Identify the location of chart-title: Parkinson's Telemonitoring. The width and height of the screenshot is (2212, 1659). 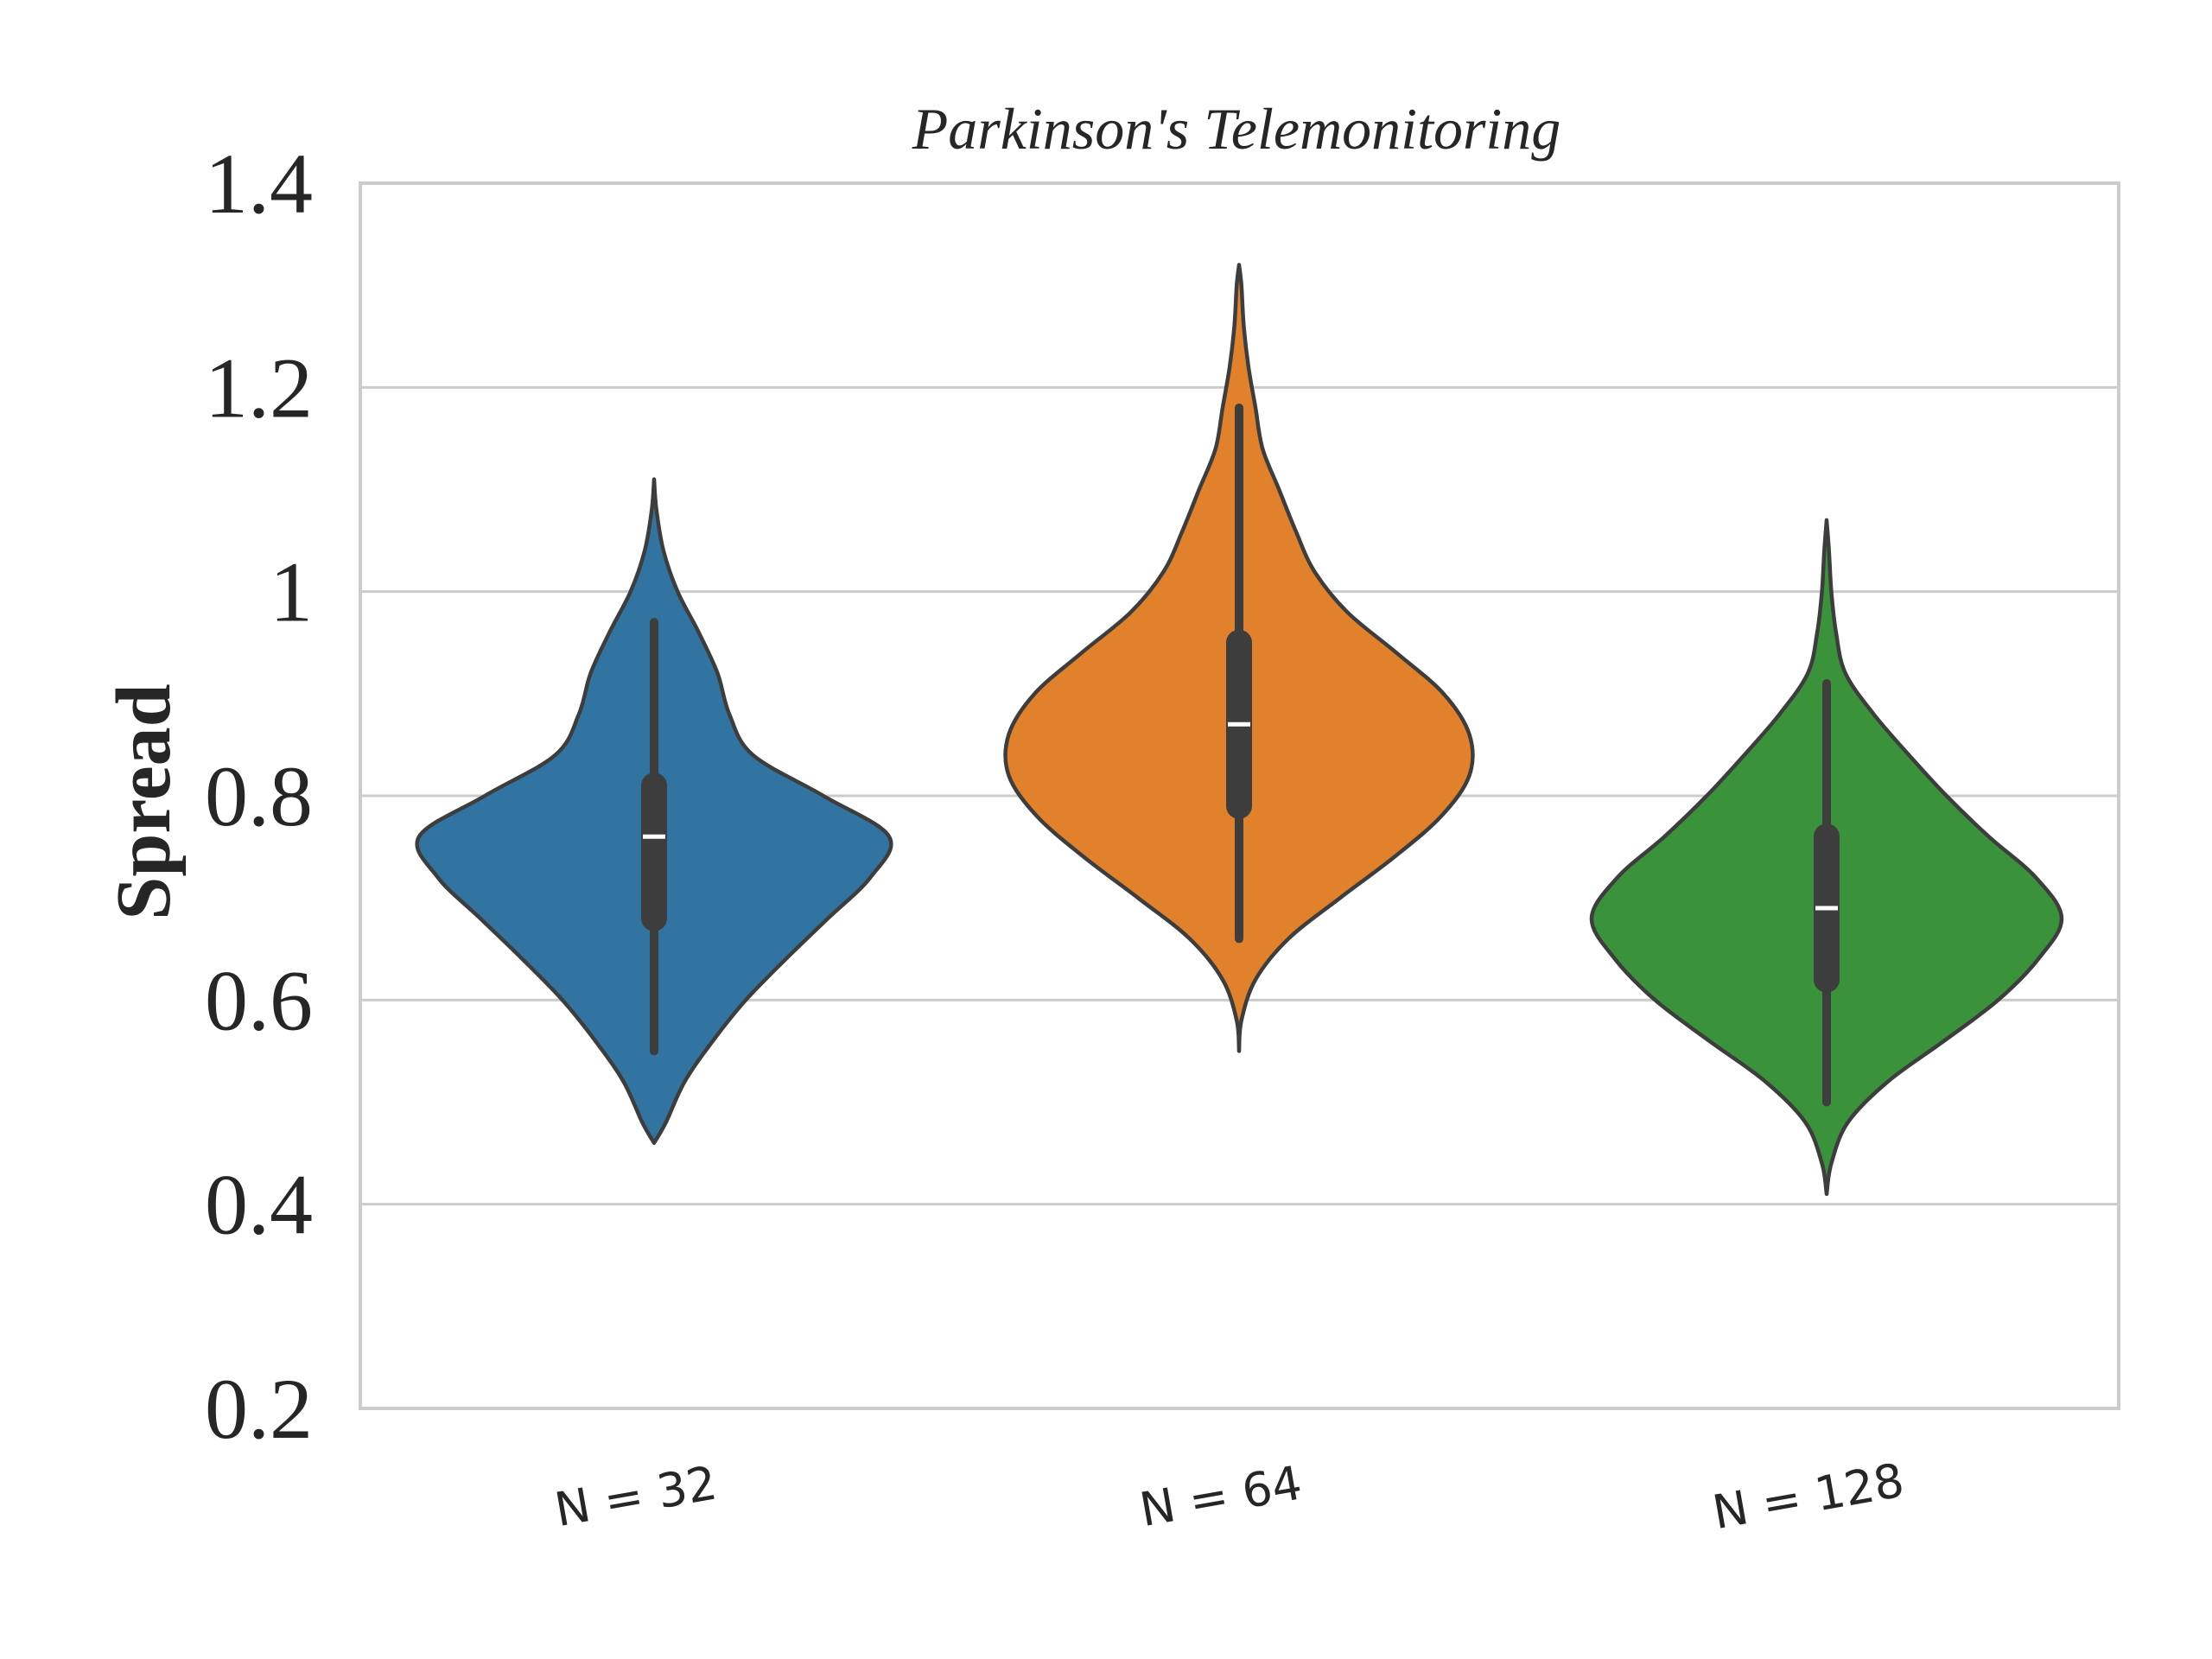
(1236, 129).